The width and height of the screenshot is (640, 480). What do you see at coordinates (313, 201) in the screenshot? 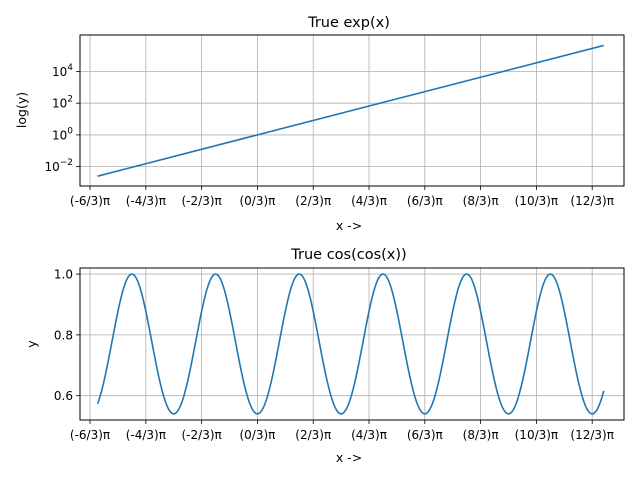
I see `exp-x-tick-label: (2/3)π` at bounding box center [313, 201].